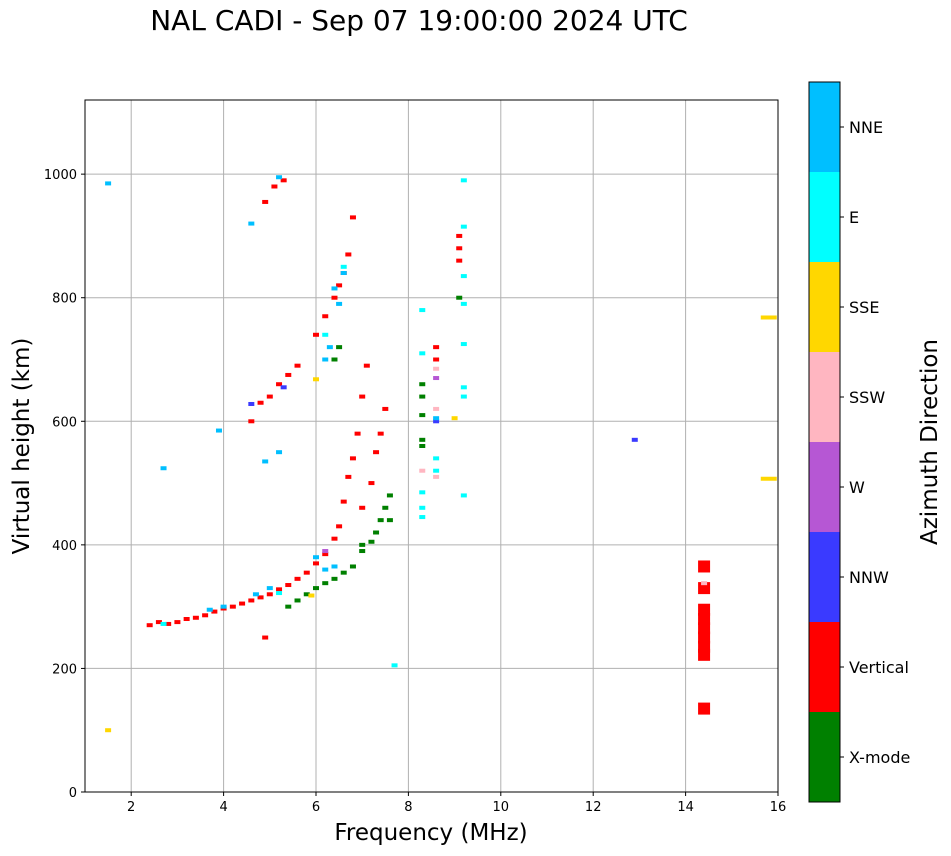 The image size is (951, 856). What do you see at coordinates (685, 807) in the screenshot?
I see `x-tick-label: 14` at bounding box center [685, 807].